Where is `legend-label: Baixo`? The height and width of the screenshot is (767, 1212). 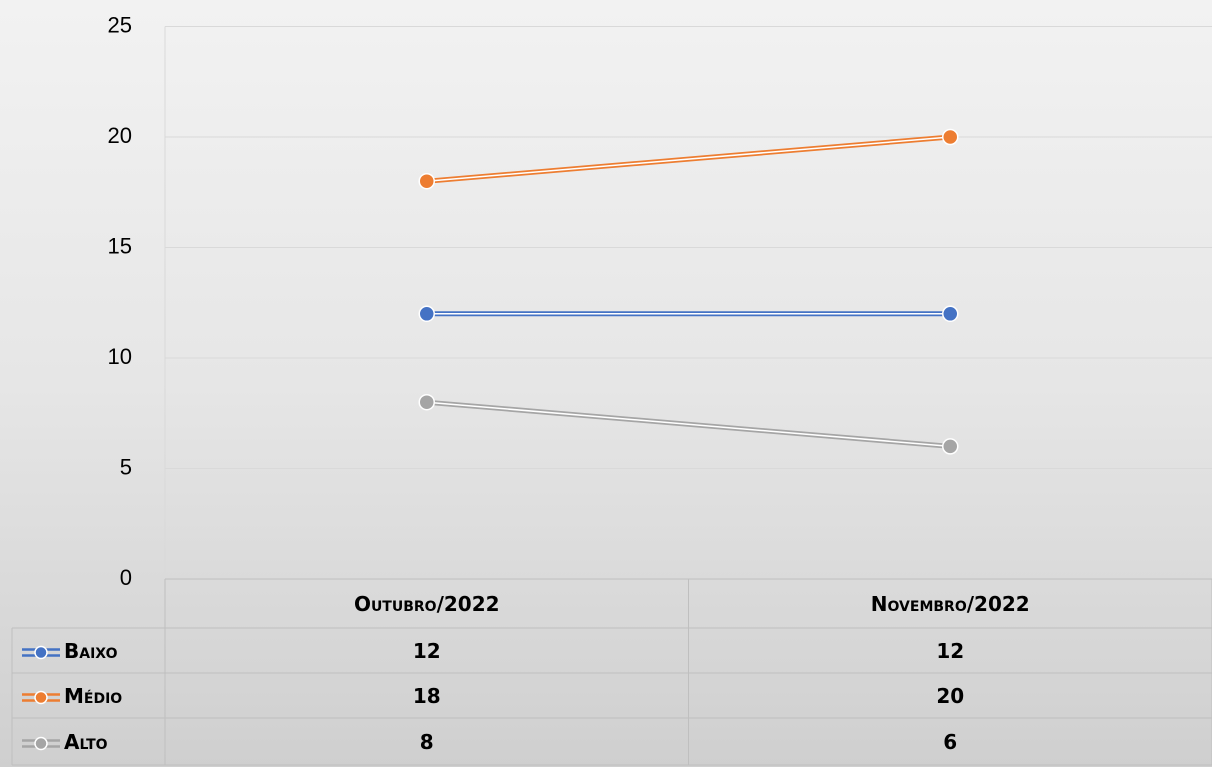 legend-label: Baixo is located at coordinates (91, 651).